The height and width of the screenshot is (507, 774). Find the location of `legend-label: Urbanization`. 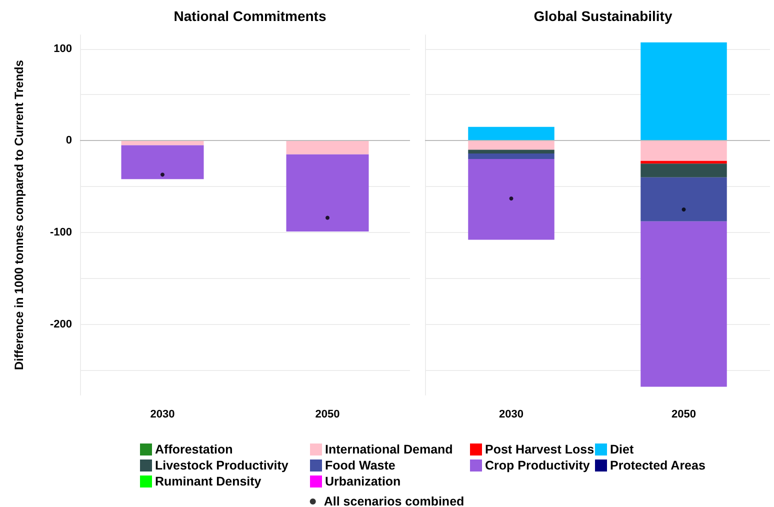

legend-label: Urbanization is located at coordinates (363, 481).